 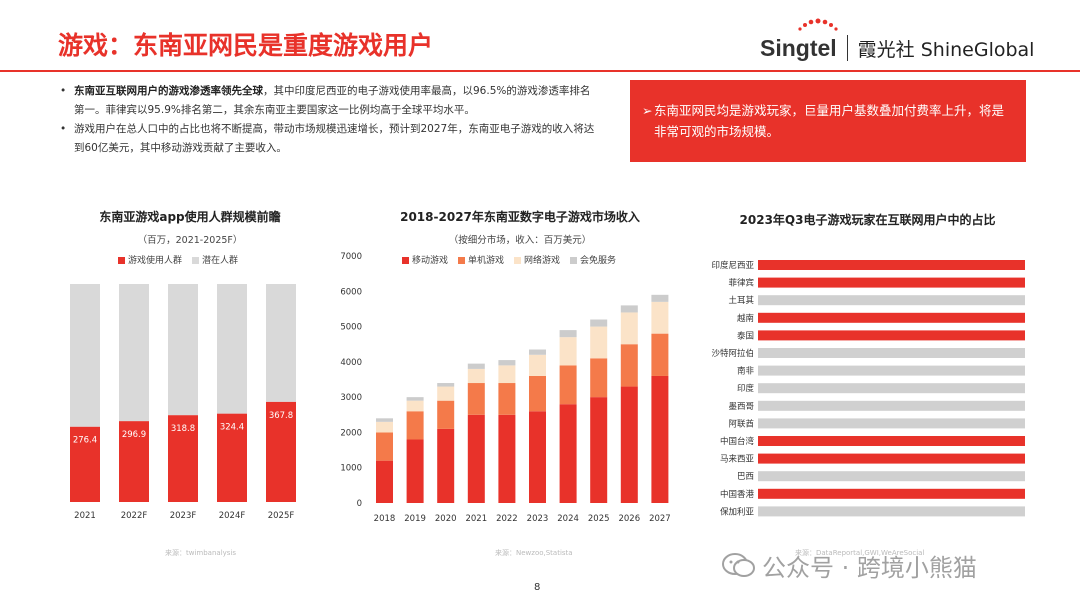 What do you see at coordinates (537, 259) in the screenshot?
I see `legend-item: 网络游戏` at bounding box center [537, 259].